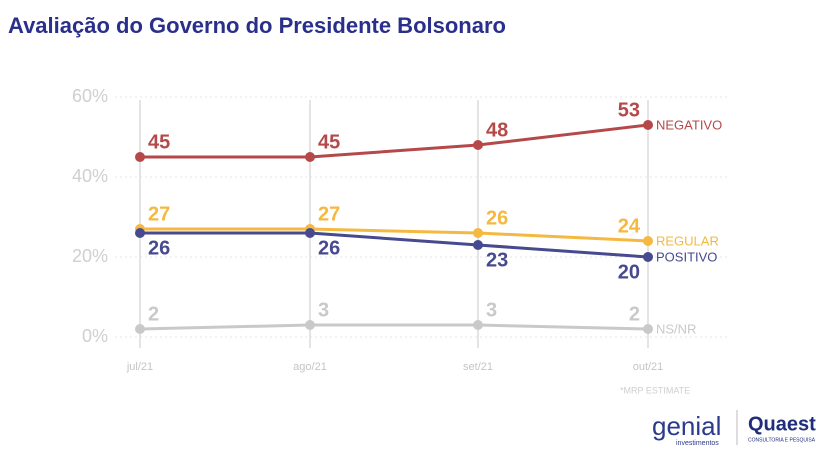  What do you see at coordinates (497, 130) in the screenshot?
I see `data-label: 48` at bounding box center [497, 130].